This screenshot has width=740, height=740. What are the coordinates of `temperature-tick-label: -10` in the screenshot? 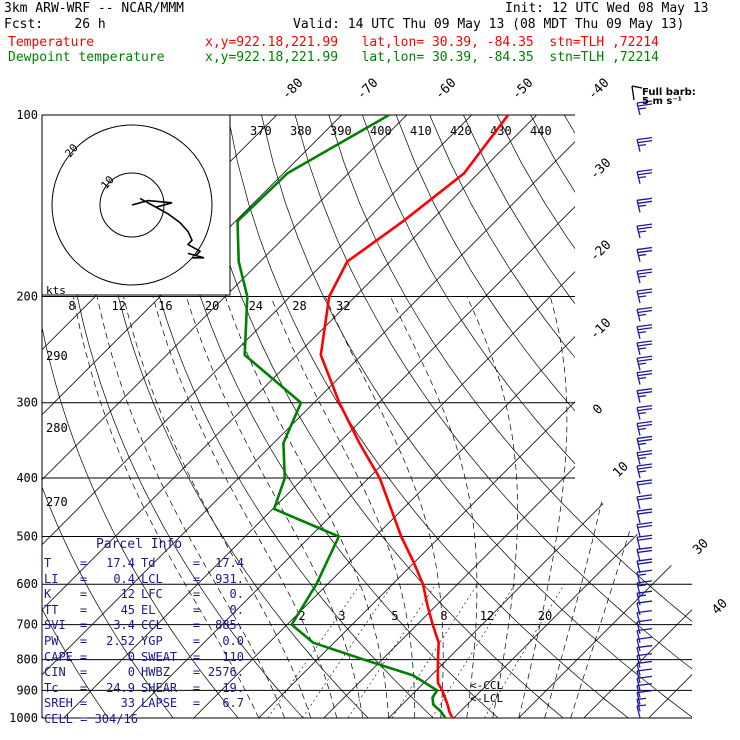 It's located at (600, 329).